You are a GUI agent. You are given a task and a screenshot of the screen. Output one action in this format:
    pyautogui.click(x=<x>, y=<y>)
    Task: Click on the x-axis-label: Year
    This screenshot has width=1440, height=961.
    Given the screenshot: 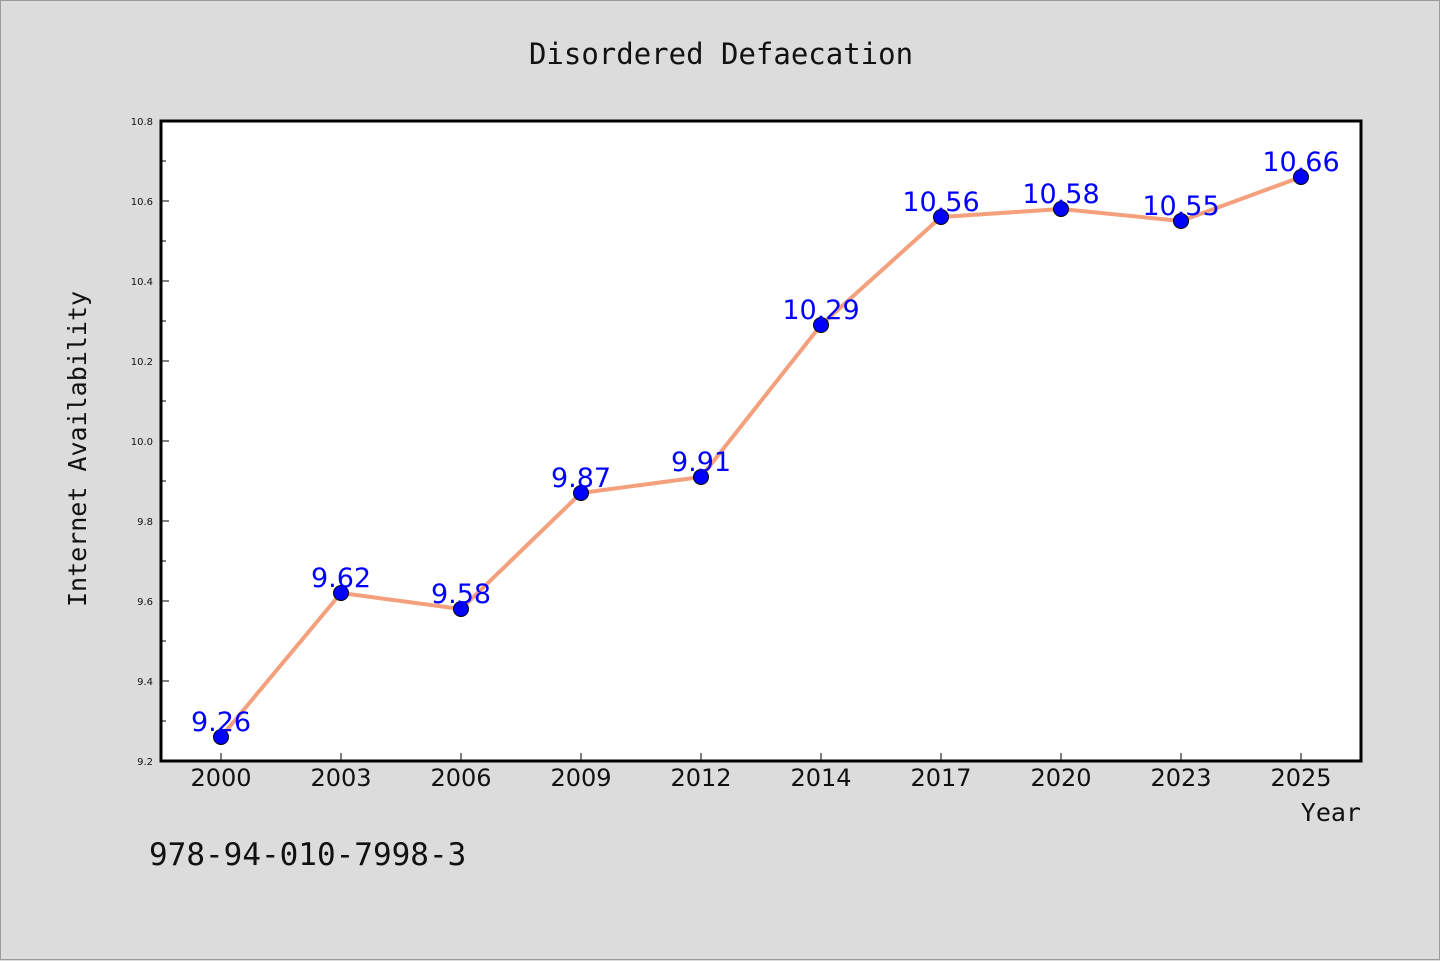 What is the action you would take?
    pyautogui.click(x=1331, y=812)
    